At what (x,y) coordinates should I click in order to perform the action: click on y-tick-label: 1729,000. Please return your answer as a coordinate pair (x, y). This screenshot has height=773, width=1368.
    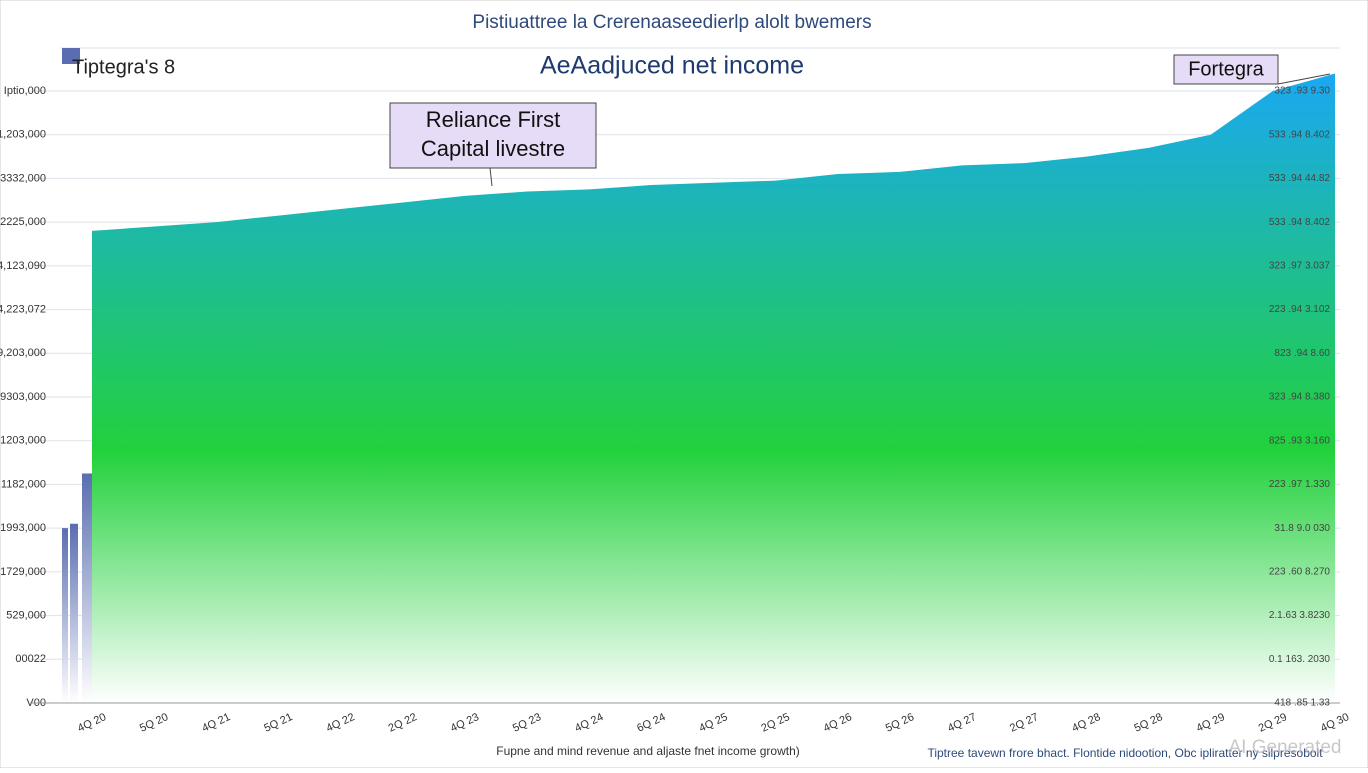
    Looking at the image, I should click on (23, 572).